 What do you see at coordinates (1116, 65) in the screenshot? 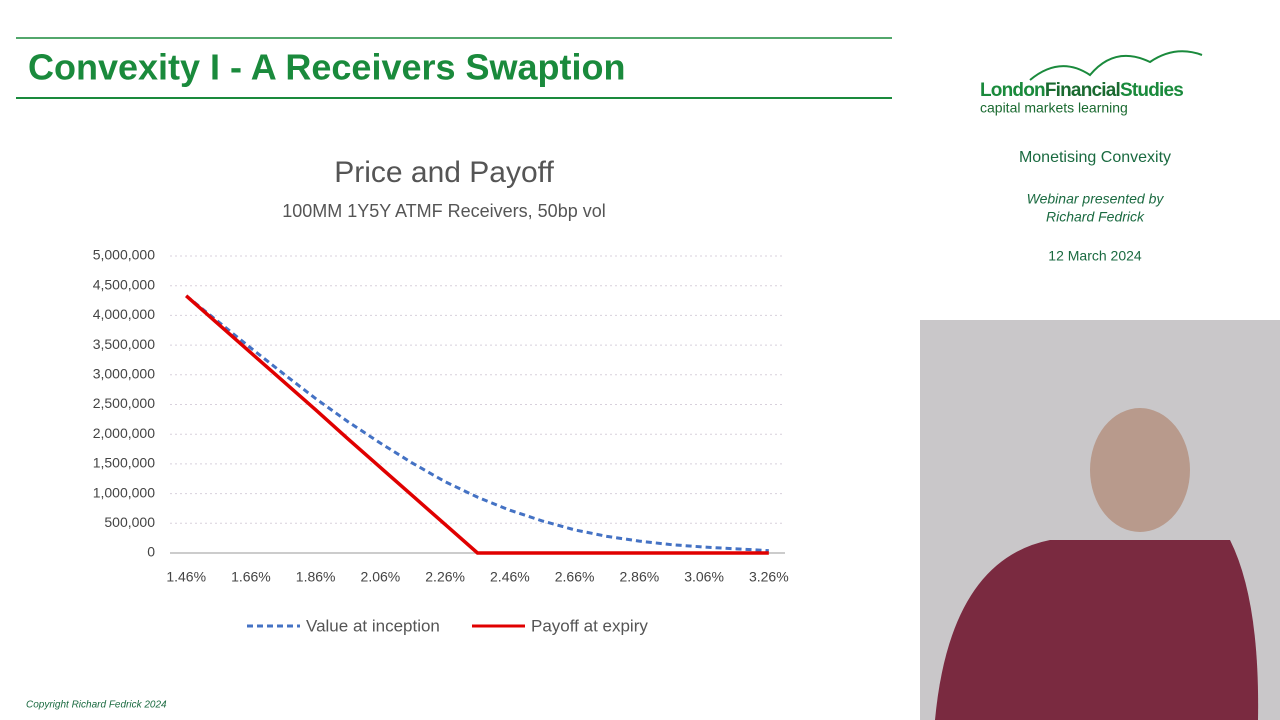
I see `logo-swoosh` at bounding box center [1116, 65].